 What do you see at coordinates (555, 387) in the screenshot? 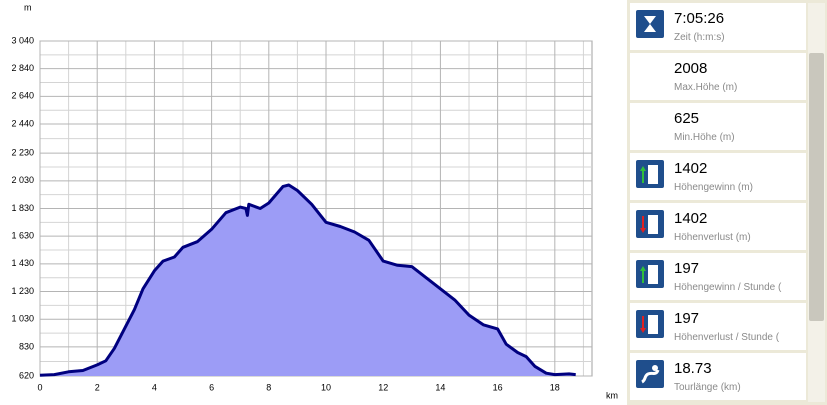
I see `x-tick-label: 18` at bounding box center [555, 387].